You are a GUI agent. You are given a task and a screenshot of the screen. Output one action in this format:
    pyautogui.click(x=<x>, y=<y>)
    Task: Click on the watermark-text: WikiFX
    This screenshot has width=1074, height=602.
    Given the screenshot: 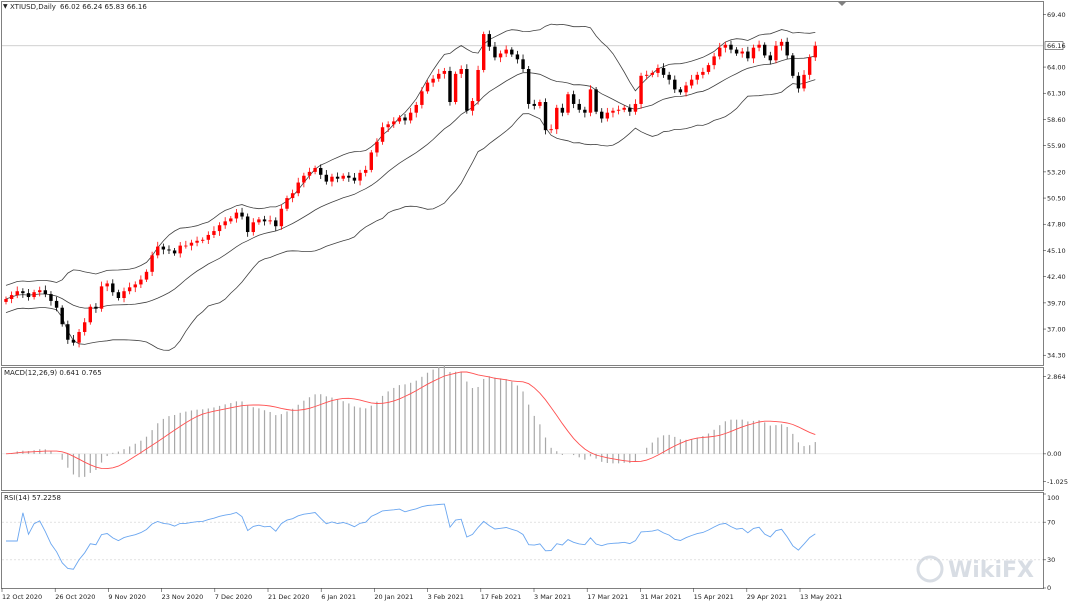 What is the action you would take?
    pyautogui.click(x=991, y=570)
    